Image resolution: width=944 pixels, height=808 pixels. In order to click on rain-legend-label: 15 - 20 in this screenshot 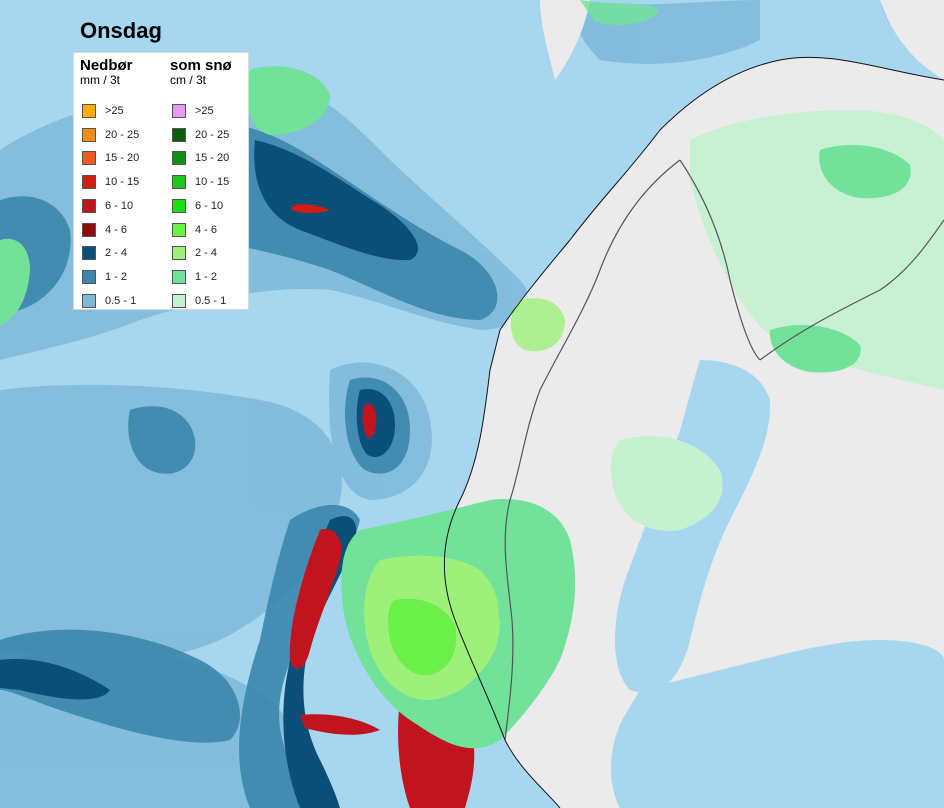, I will do `click(122, 158)`.